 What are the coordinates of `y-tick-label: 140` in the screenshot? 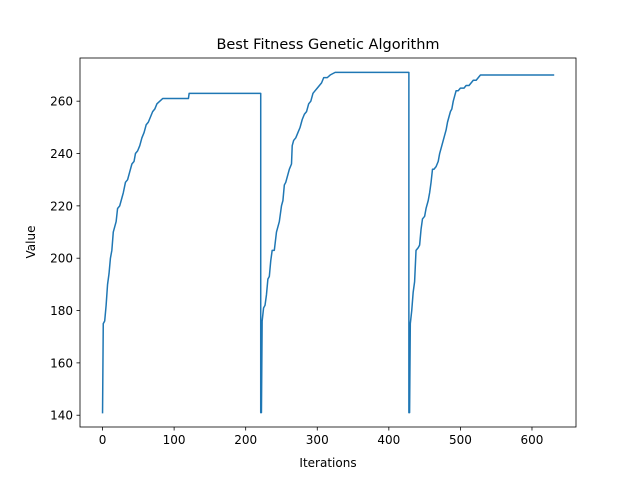 It's located at (61, 416).